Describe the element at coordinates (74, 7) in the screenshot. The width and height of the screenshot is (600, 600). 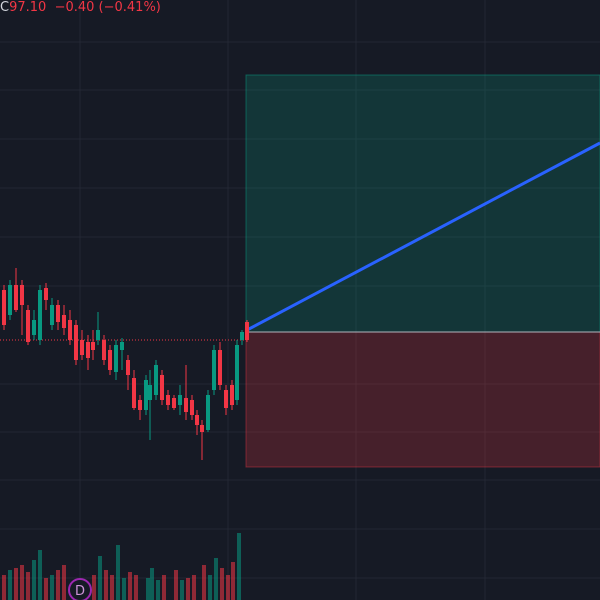
I see `change: −0.40` at that location.